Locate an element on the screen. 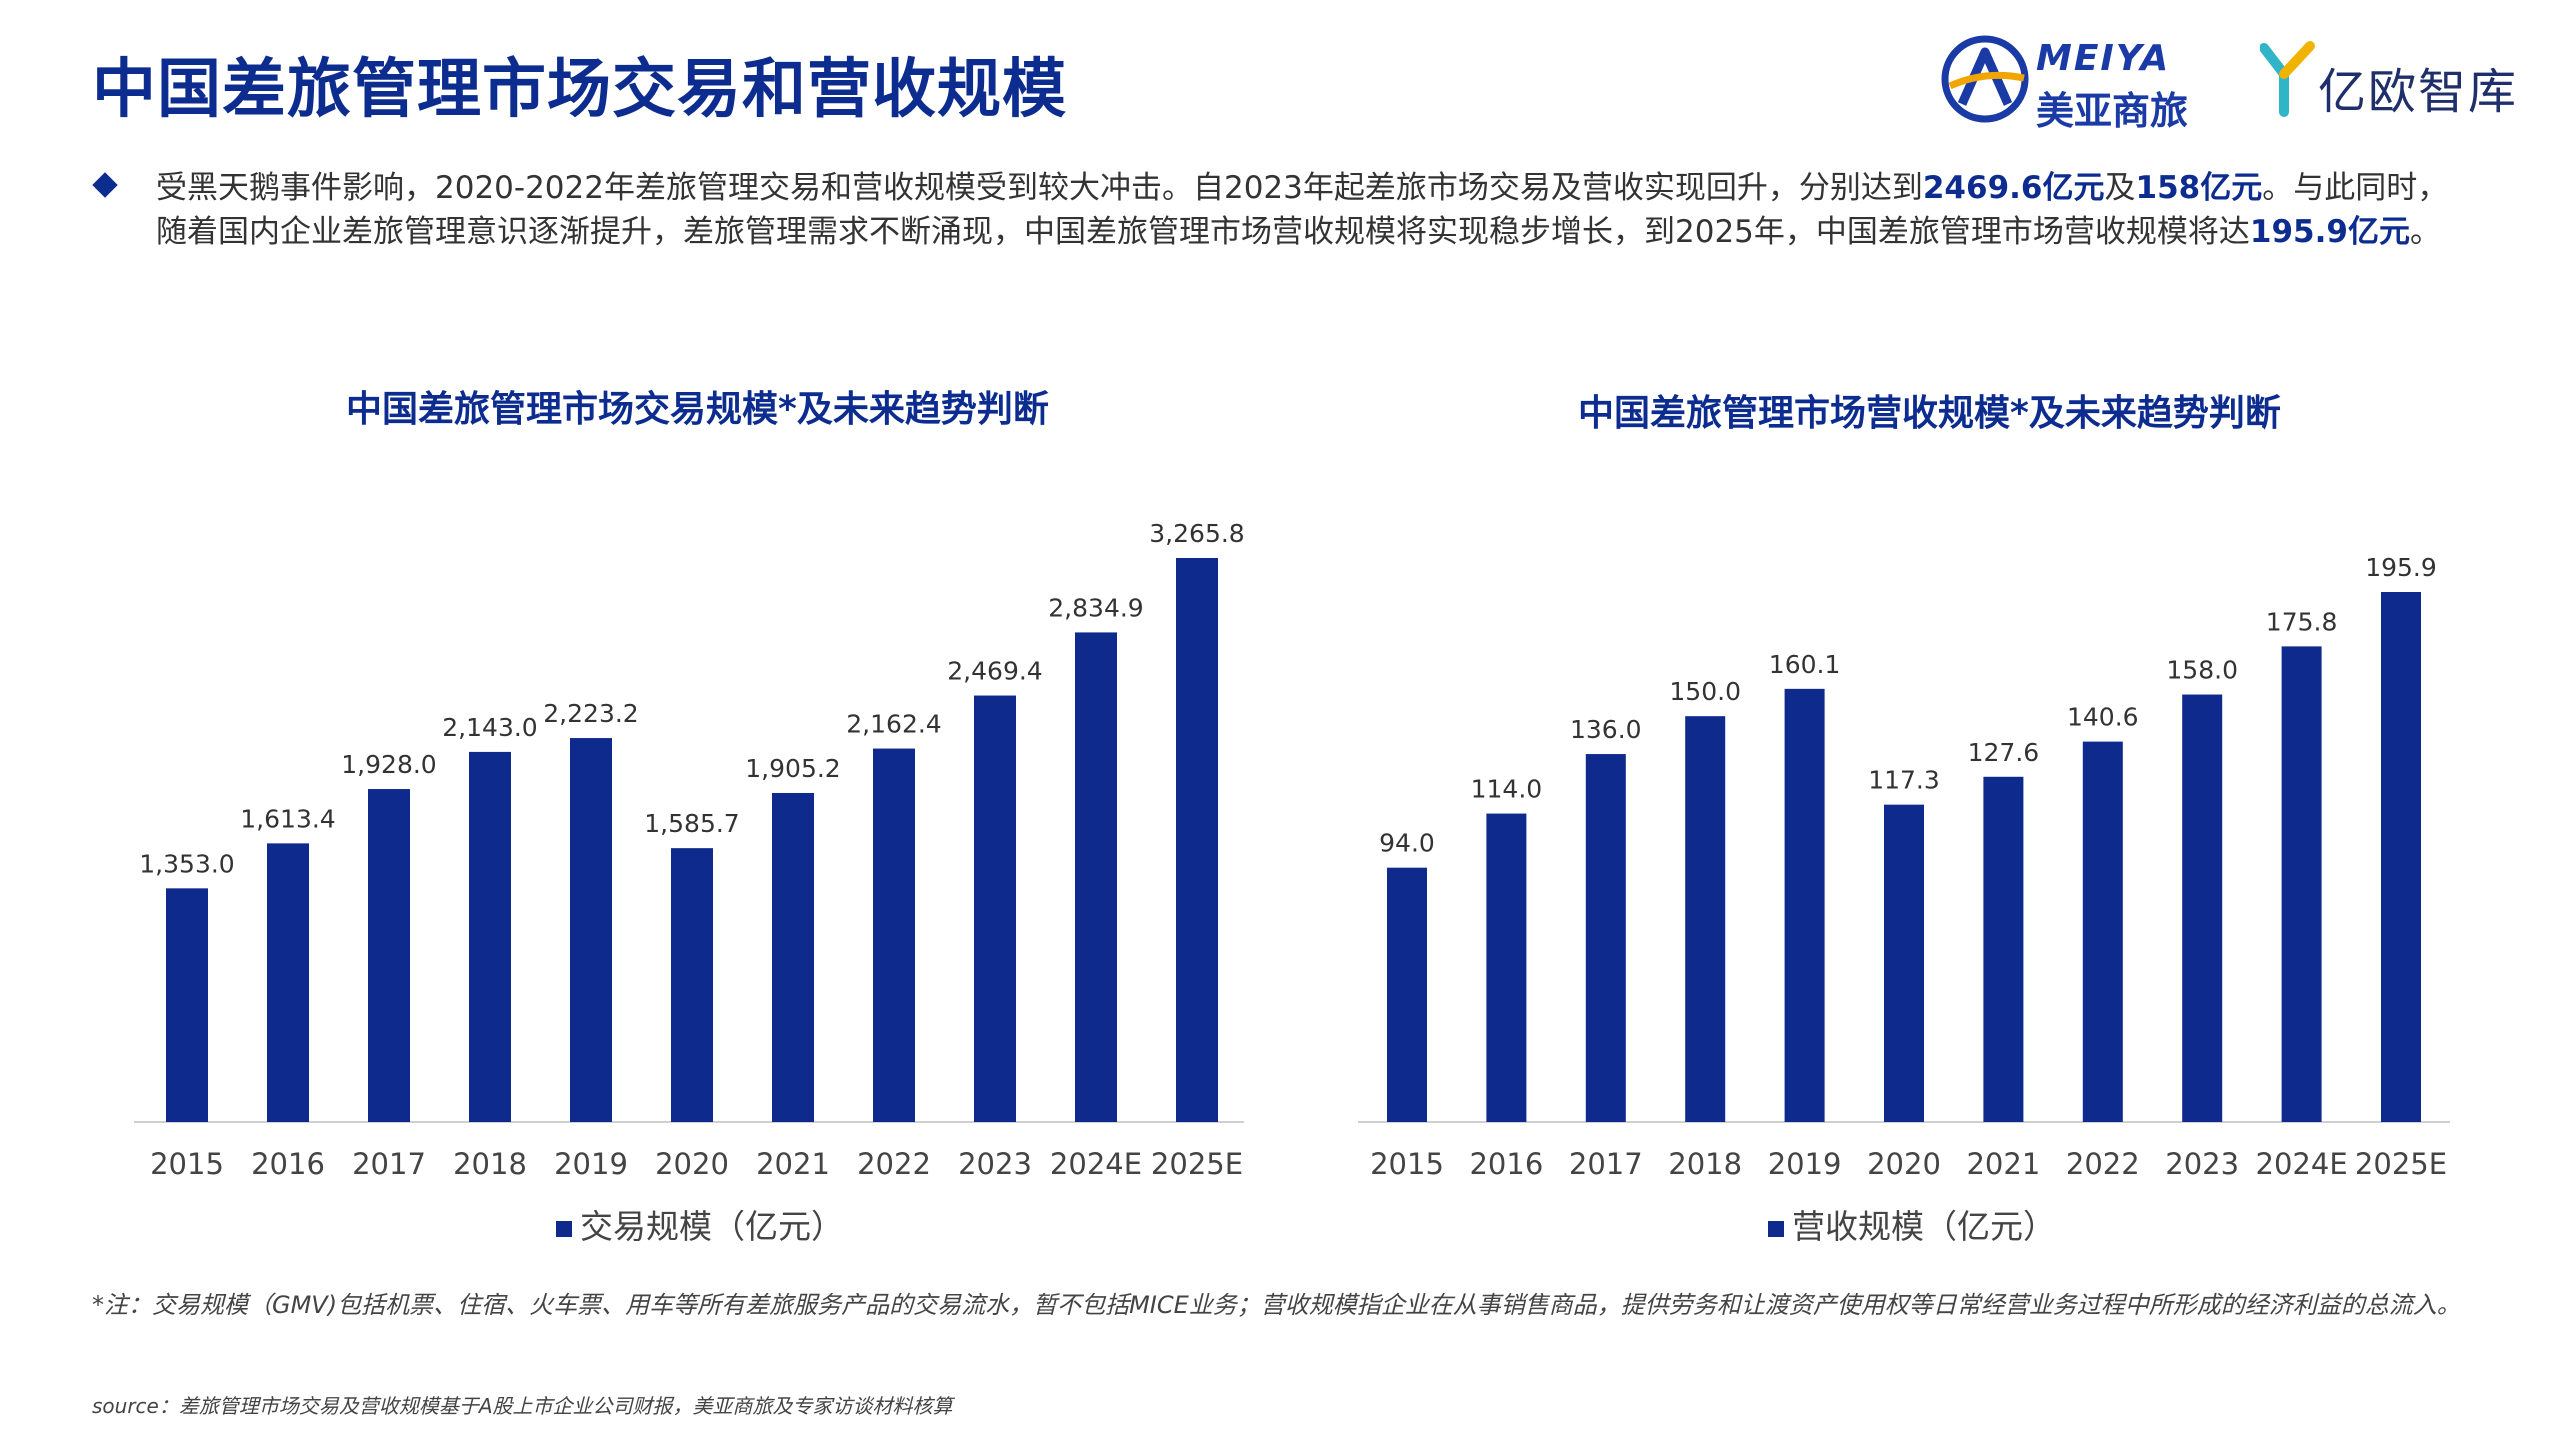 Image resolution: width=2560 pixels, height=1440 pixels. page-title: 中国差旅管理市场交易和营收规模 is located at coordinates (579, 90).